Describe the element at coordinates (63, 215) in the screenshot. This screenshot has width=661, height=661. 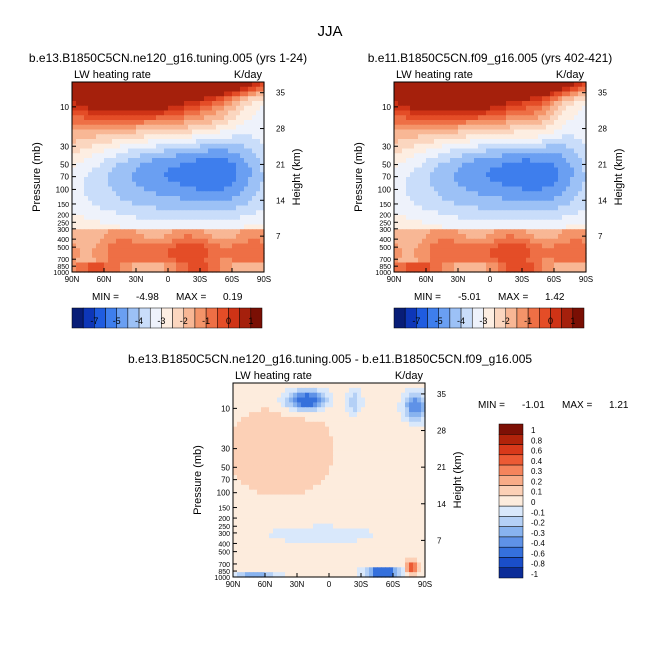
I see `y-tick-label: 200` at that location.